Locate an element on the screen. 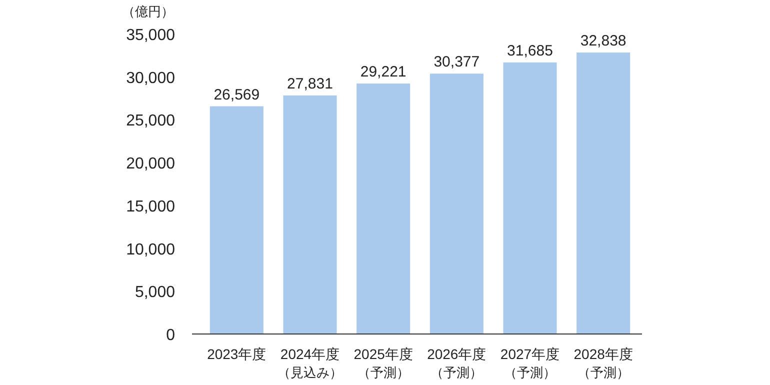 Image resolution: width=770 pixels, height=385 pixels. y-tick-label: 30,000 is located at coordinates (151, 78).